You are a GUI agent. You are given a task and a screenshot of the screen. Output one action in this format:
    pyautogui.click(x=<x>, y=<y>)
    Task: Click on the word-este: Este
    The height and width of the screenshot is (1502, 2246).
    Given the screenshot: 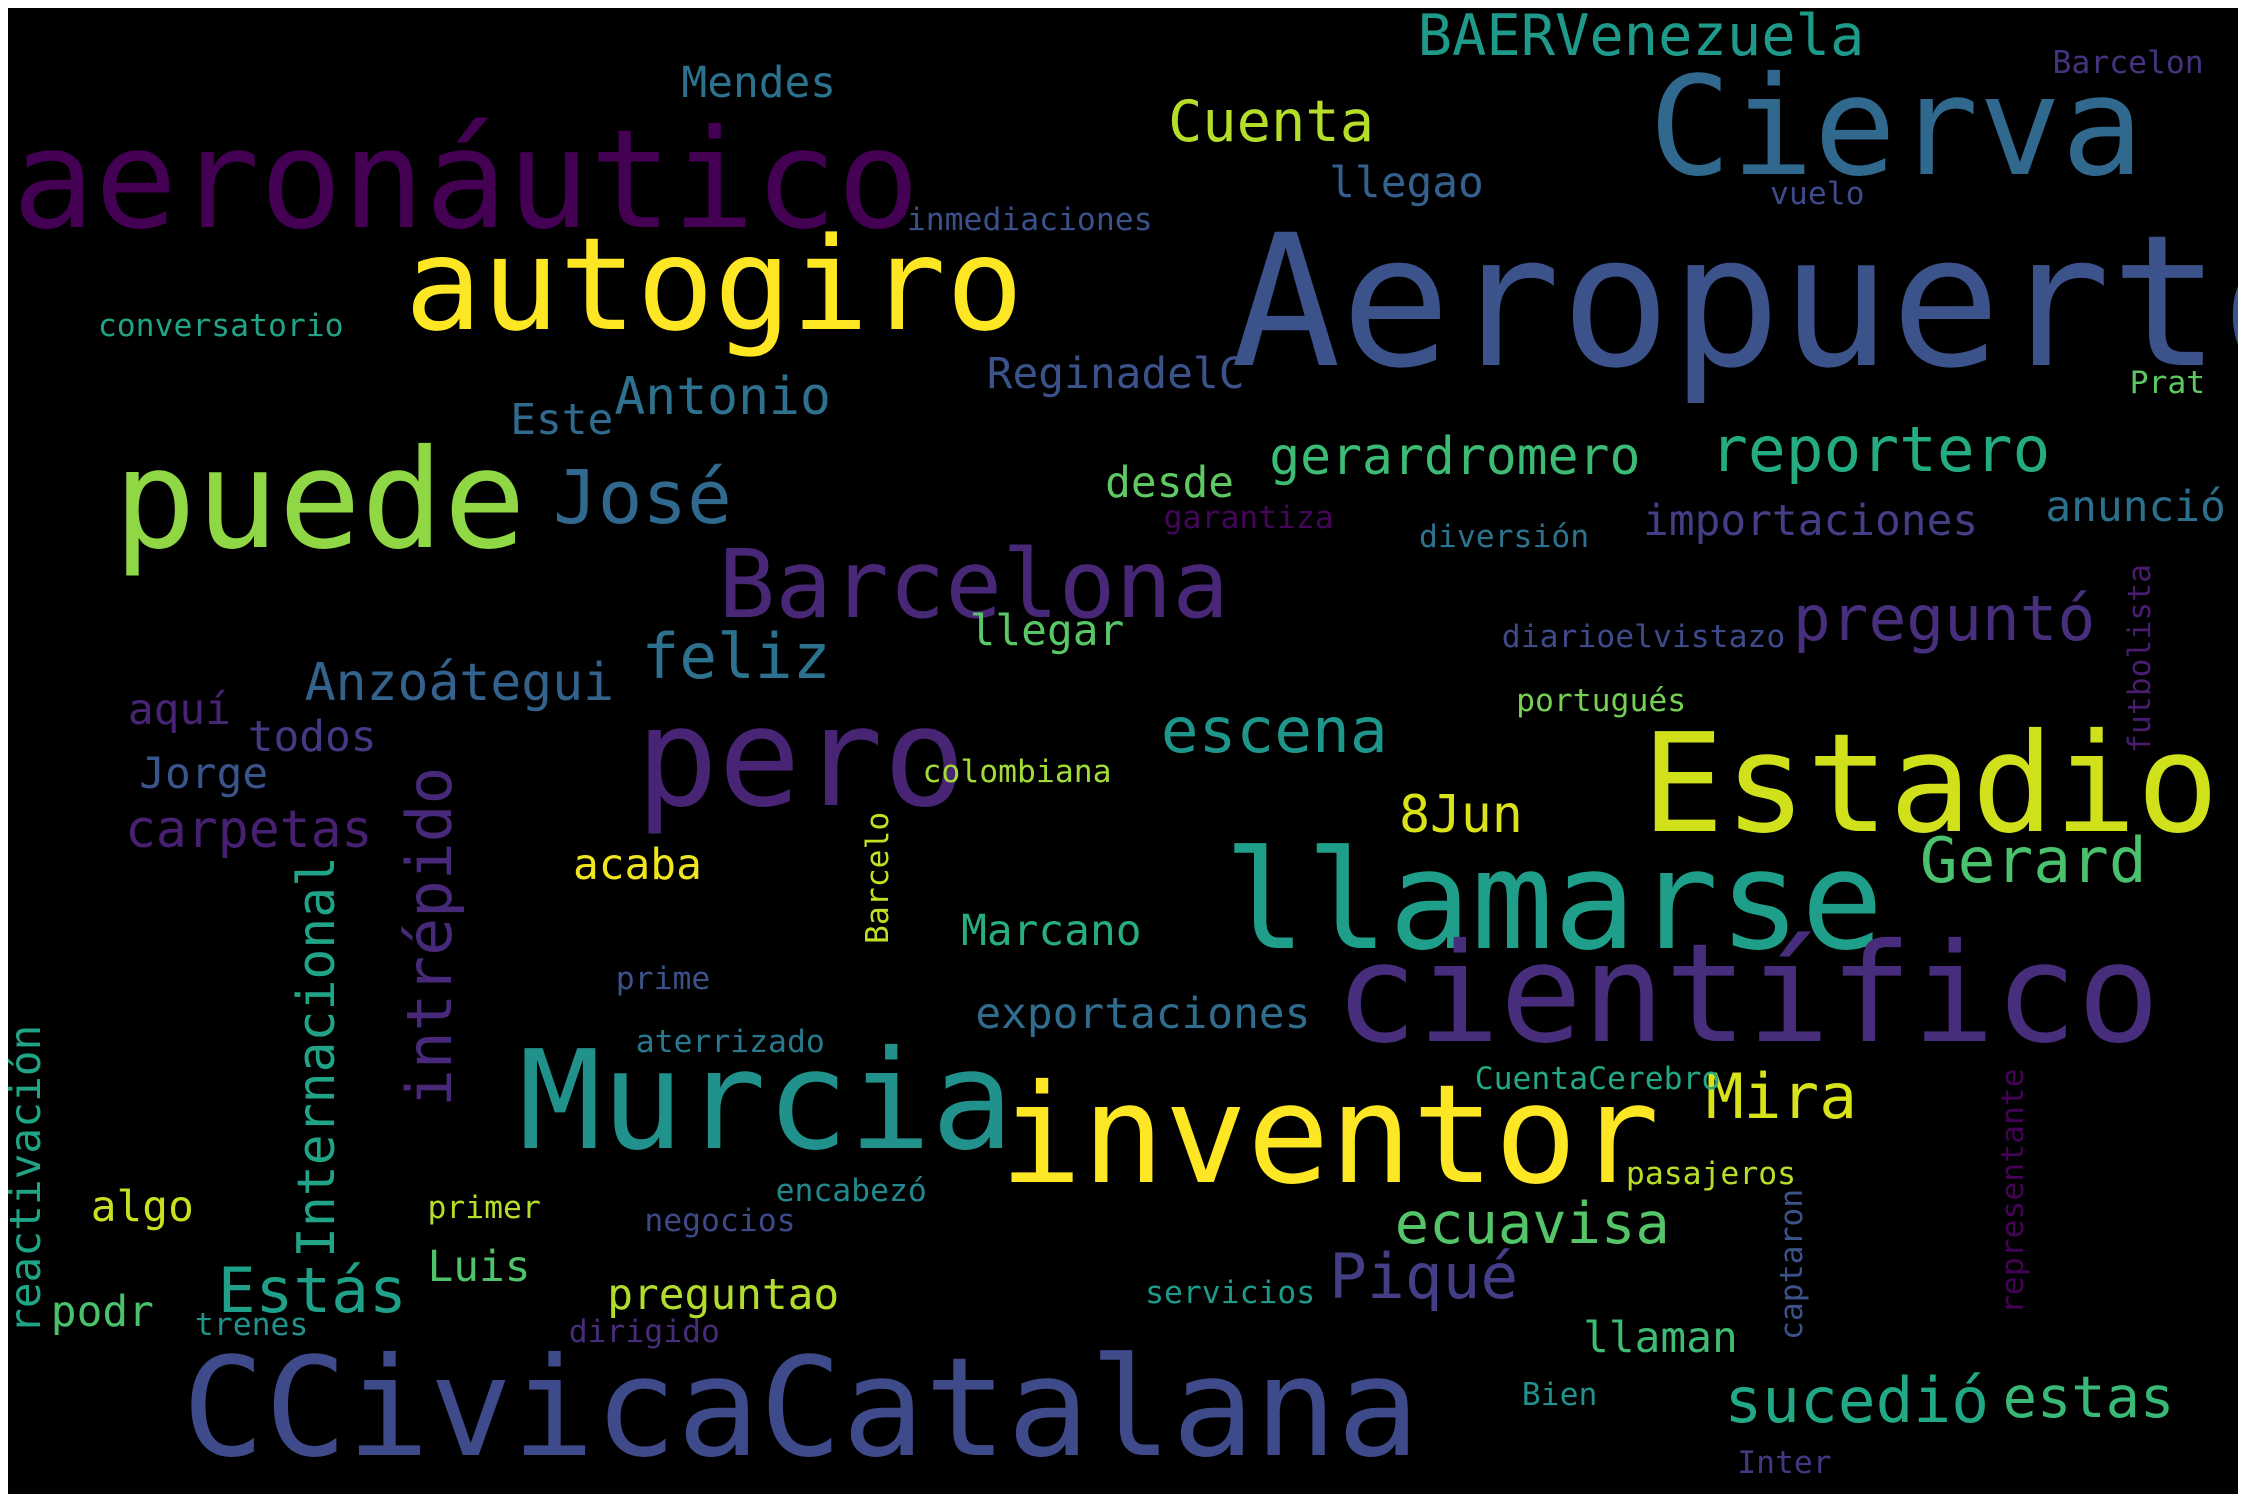 What is the action you would take?
    pyautogui.click(x=562, y=420)
    